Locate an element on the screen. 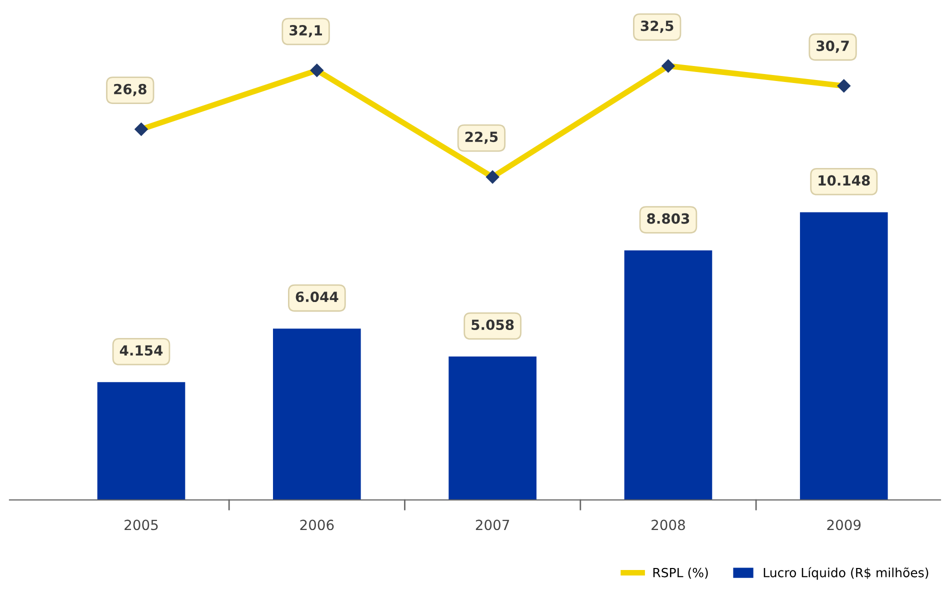 Image resolution: width=950 pixels, height=591 pixels. data-label: 8.803 is located at coordinates (668, 218).